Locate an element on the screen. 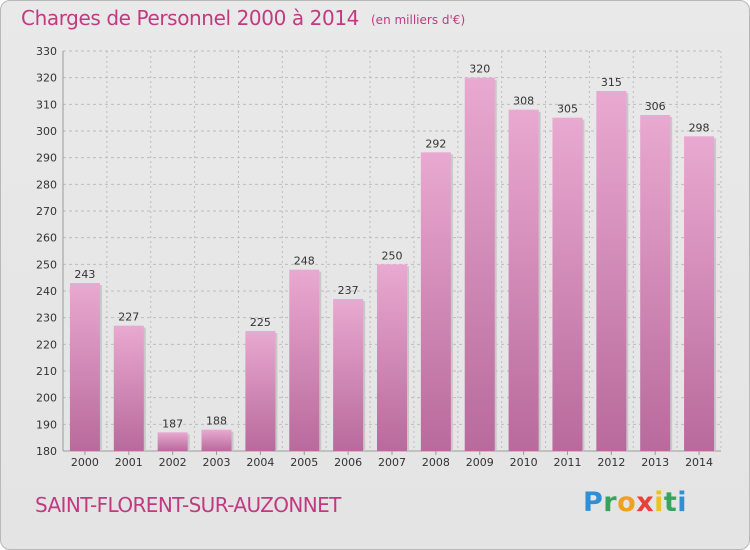  y-tick-label: 270 is located at coordinates (46, 211).